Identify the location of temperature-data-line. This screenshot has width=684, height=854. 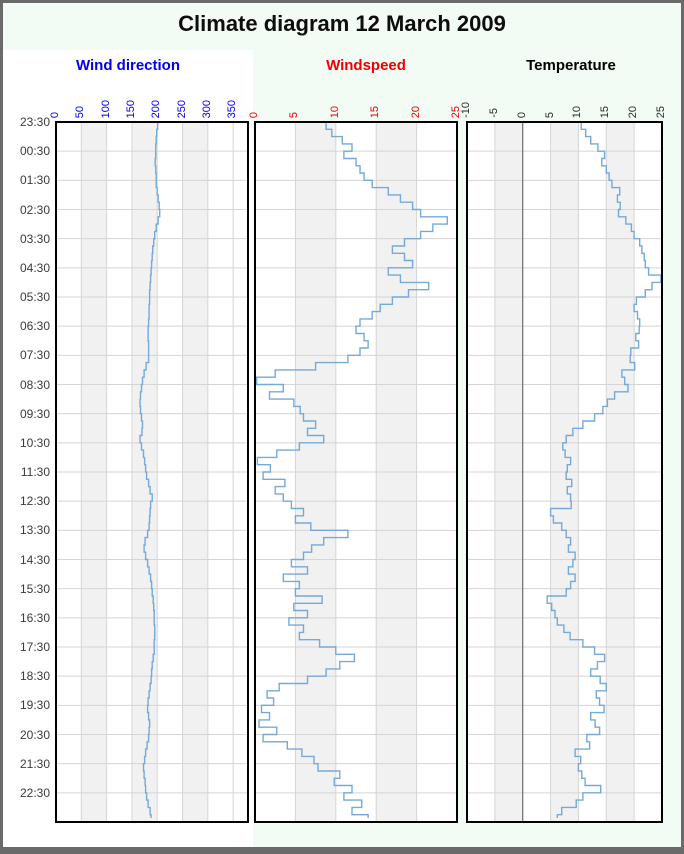
(604, 470).